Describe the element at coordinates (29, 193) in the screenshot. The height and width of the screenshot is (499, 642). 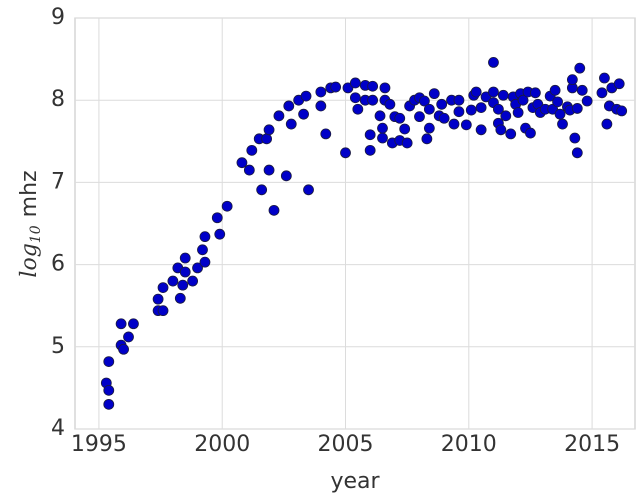
I see `y-label-unit: mhz` at that location.